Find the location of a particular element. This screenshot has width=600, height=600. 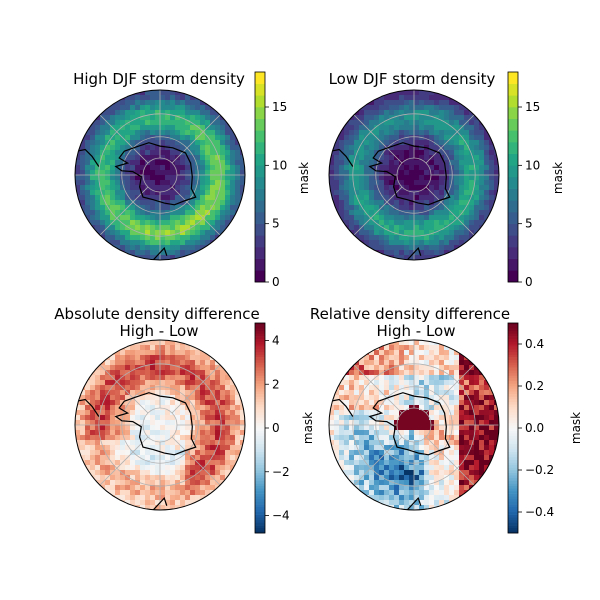

panel-title: Low DJF storm density is located at coordinates (412, 79).